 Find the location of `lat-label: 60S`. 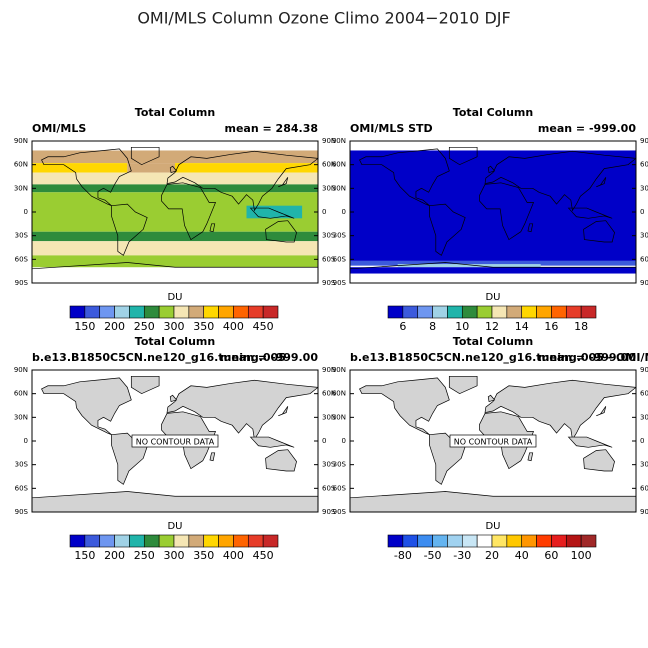

lat-label: 60S is located at coordinates (340, 259).